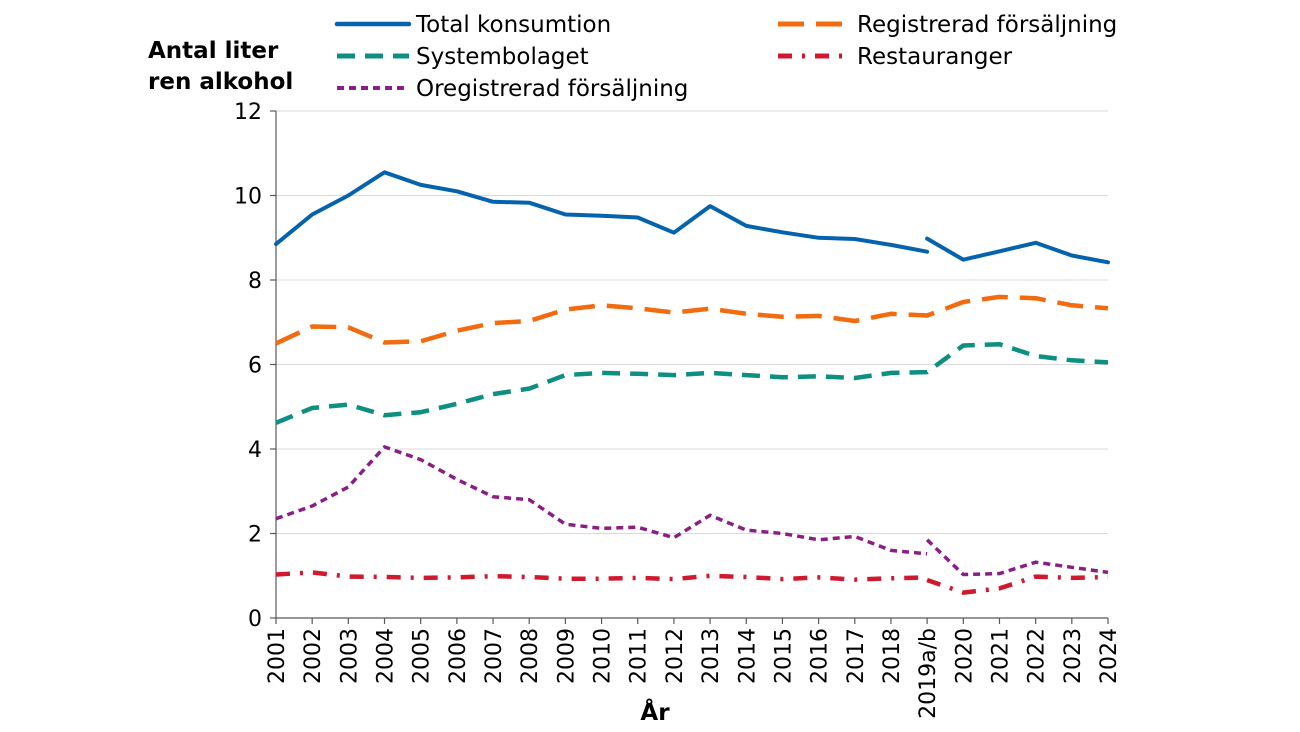 This screenshot has height=732, width=1300. What do you see at coordinates (820, 656) in the screenshot?
I see `x-tick-label: 2016` at bounding box center [820, 656].